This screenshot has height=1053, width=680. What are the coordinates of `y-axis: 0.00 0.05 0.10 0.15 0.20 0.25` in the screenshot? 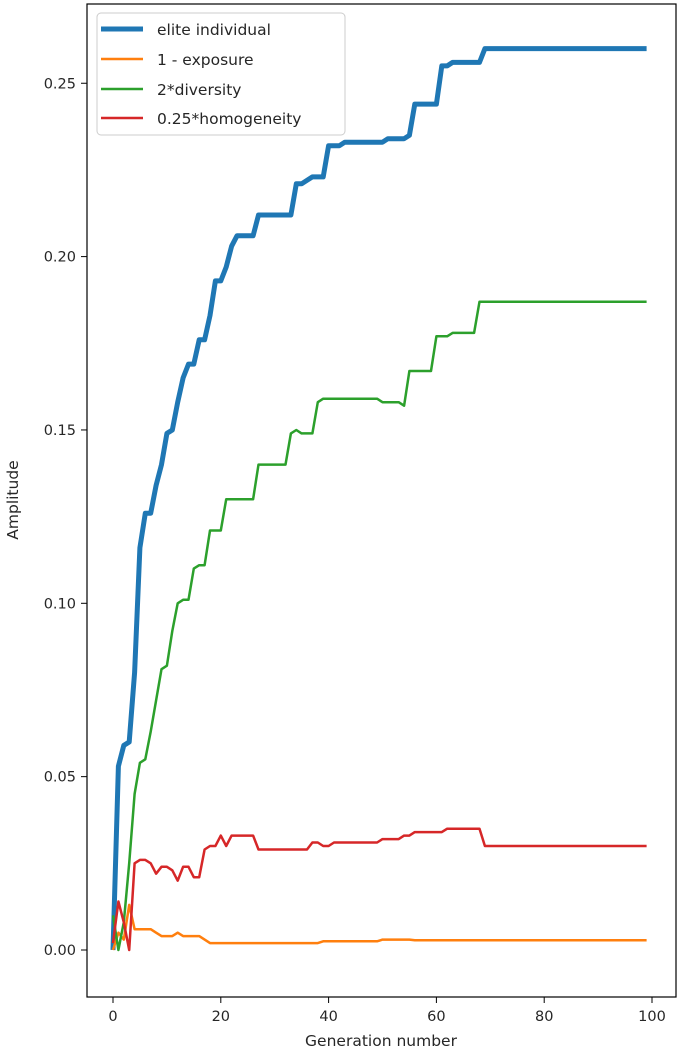 It's located at (65, 517).